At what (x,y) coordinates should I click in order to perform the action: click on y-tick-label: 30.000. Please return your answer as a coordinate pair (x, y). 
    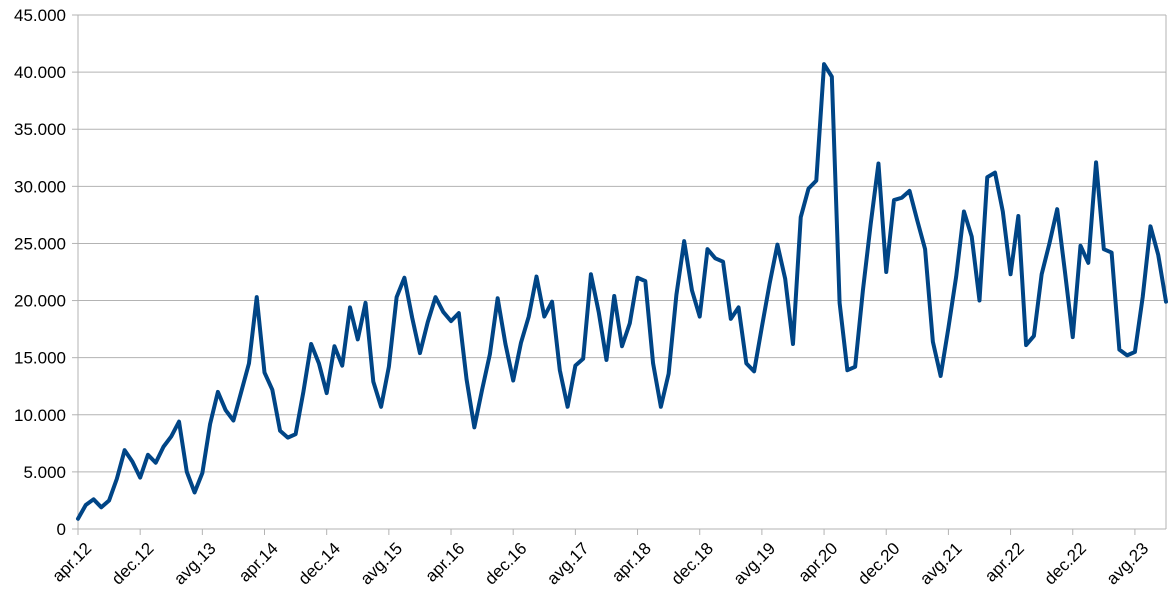
    Looking at the image, I should click on (40, 186).